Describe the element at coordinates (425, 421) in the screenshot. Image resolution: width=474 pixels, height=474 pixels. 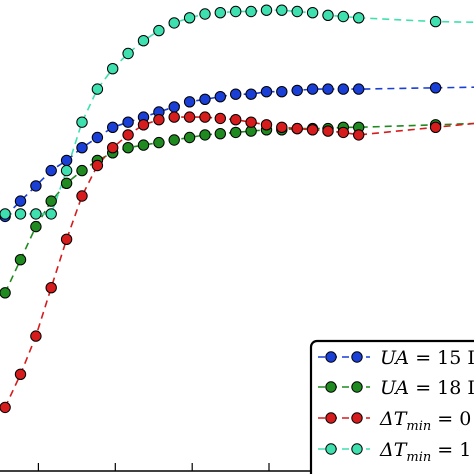
I see `legend-label-3: ΔTmin = 0` at that location.